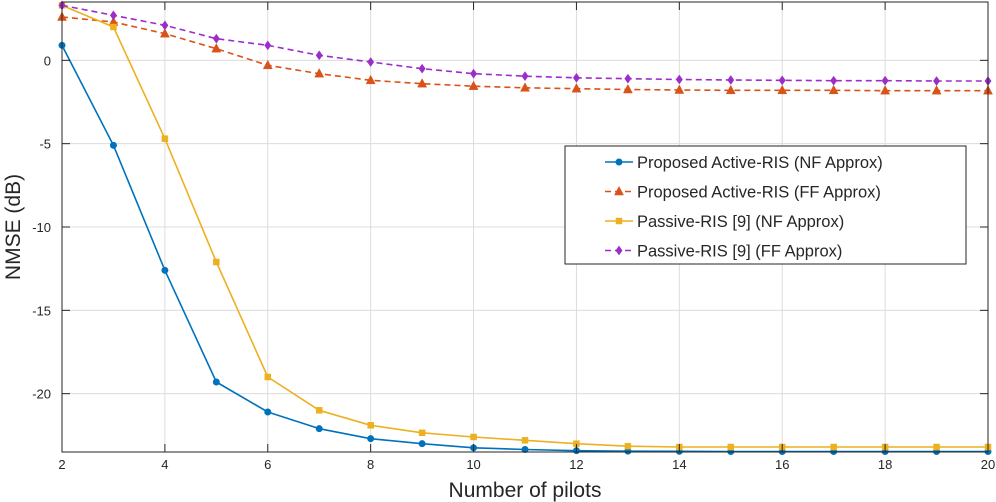  I want to click on legend-label: Passive-RIS [9] (FF Approx), so click(739, 252).